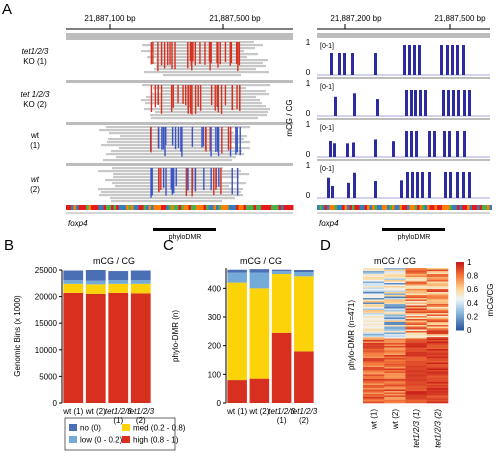 The height and width of the screenshot is (457, 500). I want to click on y-tick-label: 25000, so click(46, 270).